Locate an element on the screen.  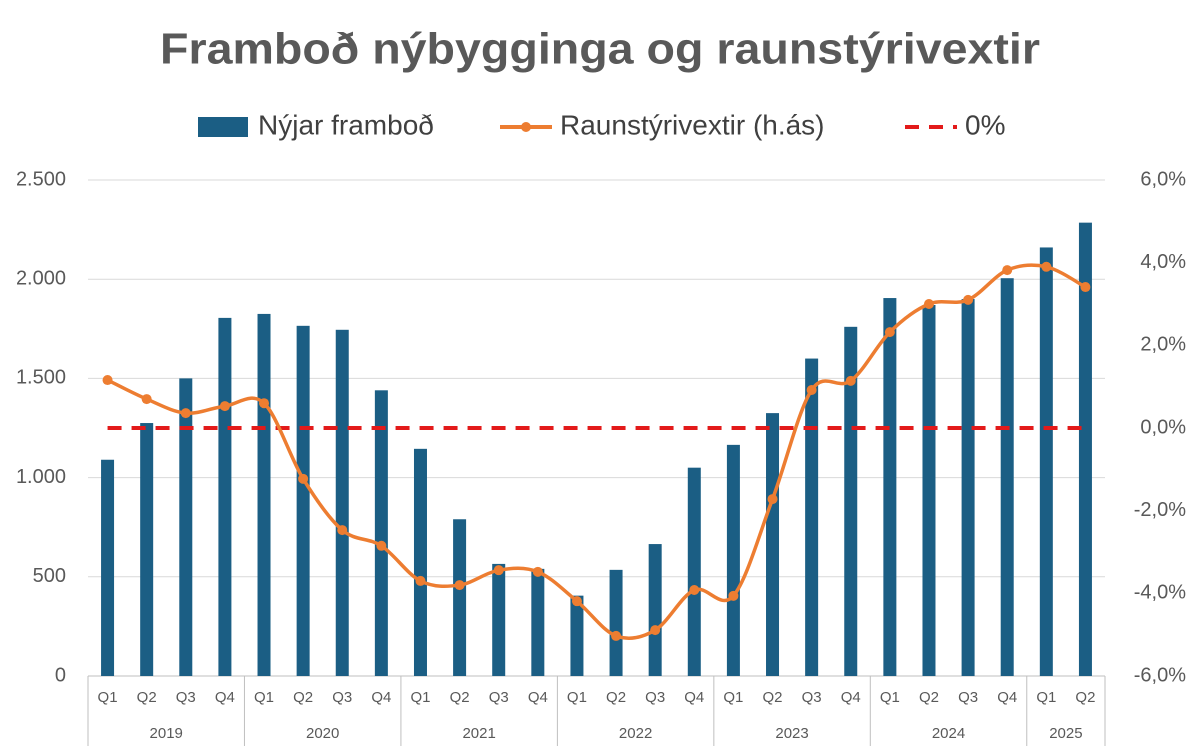
legend-label: Nýjar framboð is located at coordinates (346, 124).